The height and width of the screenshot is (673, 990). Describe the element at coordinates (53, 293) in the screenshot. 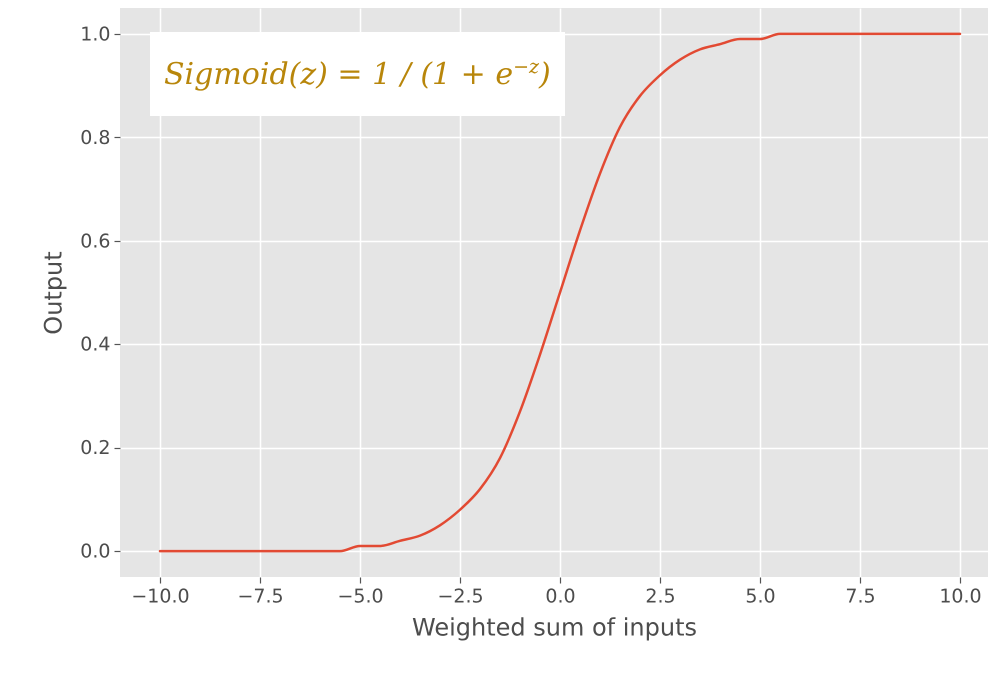

I see `y-axis-title: Output` at that location.